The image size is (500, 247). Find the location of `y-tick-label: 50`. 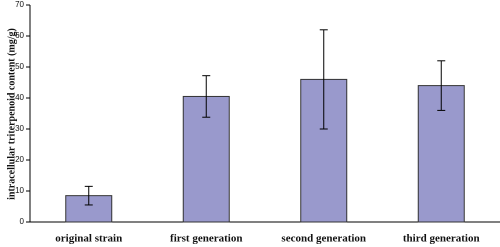

y-tick-label: 50 is located at coordinates (19, 66).